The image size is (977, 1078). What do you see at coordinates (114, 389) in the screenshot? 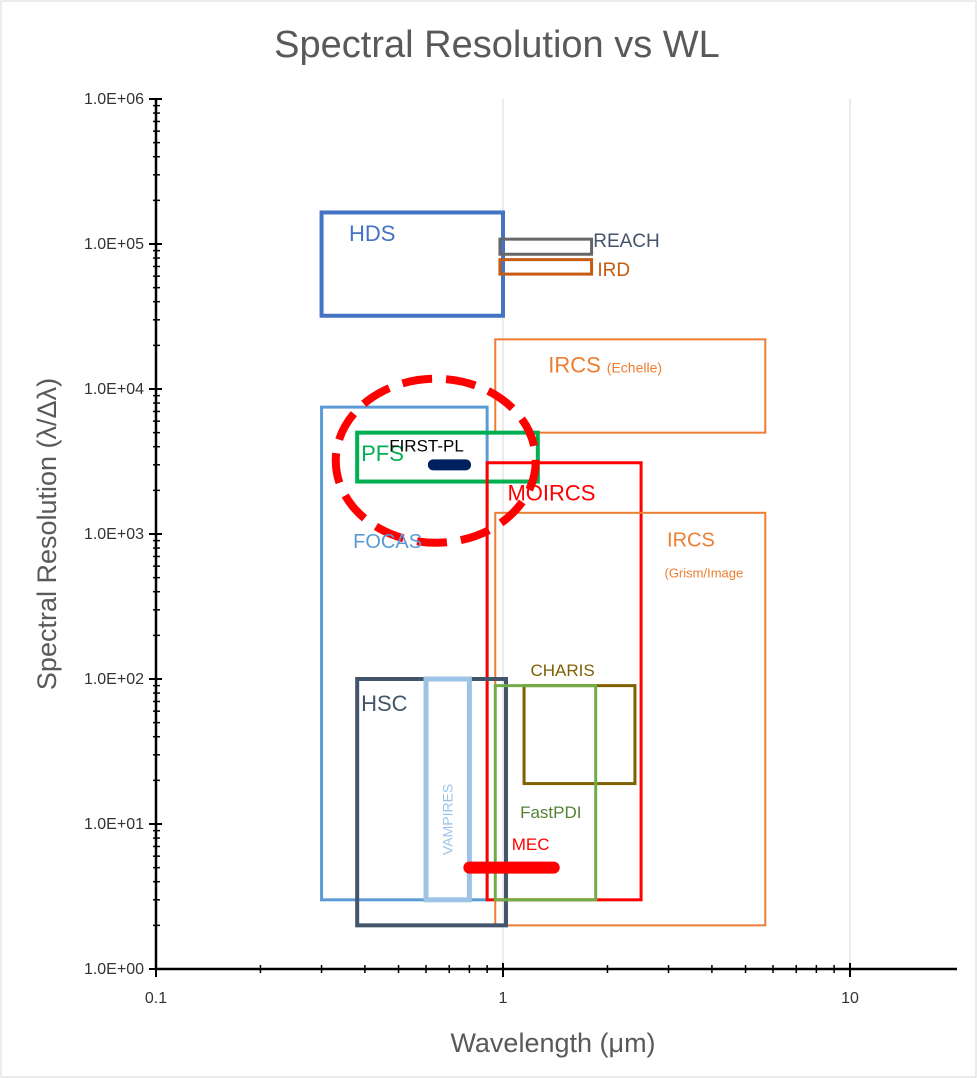
I see `y-tick-label: 1.0E+04` at bounding box center [114, 389].